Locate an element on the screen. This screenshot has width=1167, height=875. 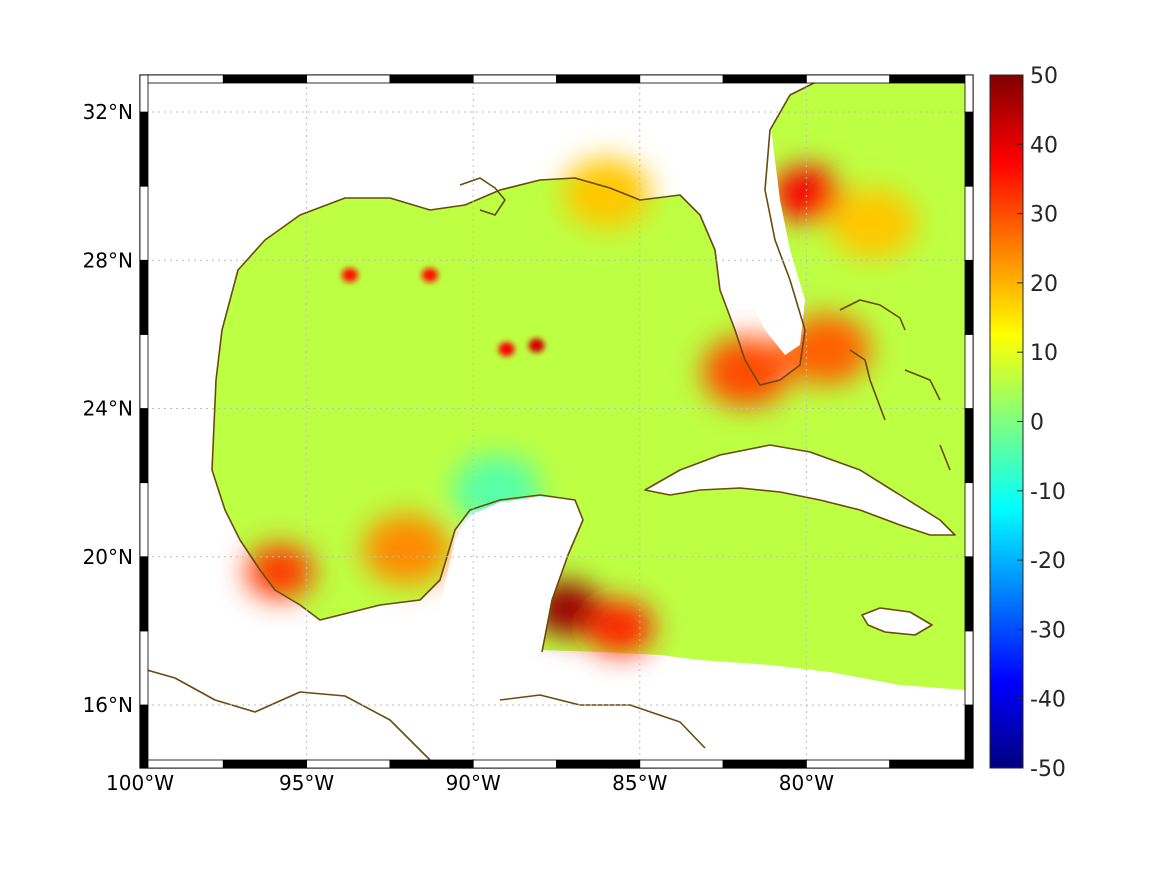
colorbar: 50 40 30 20 10 0 -10 -20 -30 -40 -50 is located at coordinates (1027, 423).